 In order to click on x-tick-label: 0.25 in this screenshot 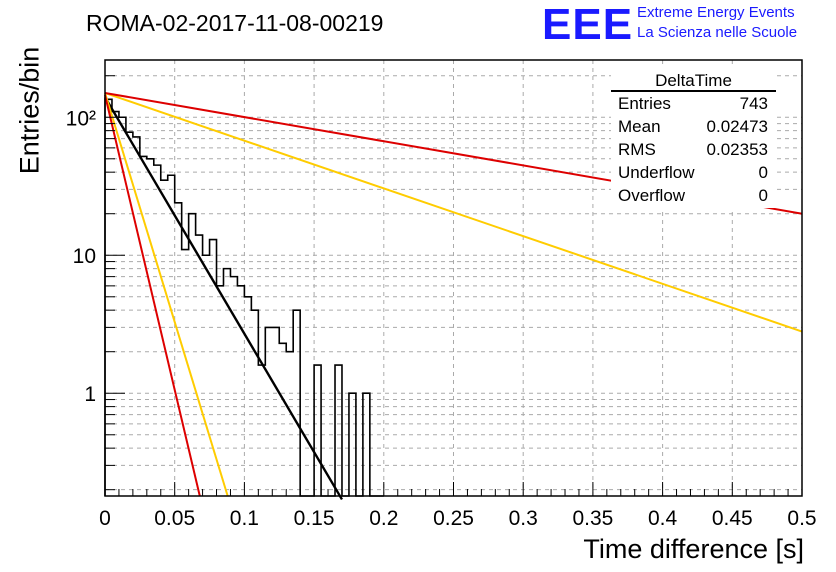, I will do `click(453, 518)`.